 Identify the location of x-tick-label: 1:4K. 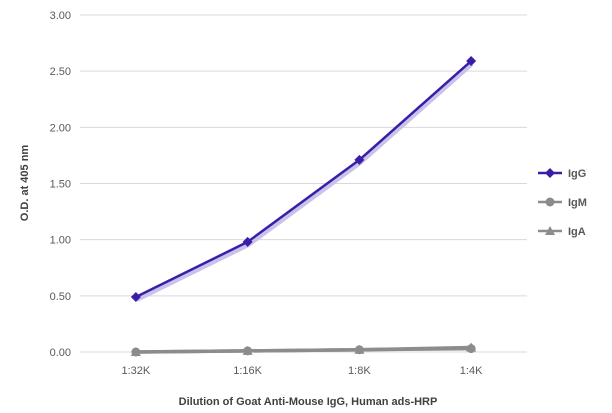
(471, 371).